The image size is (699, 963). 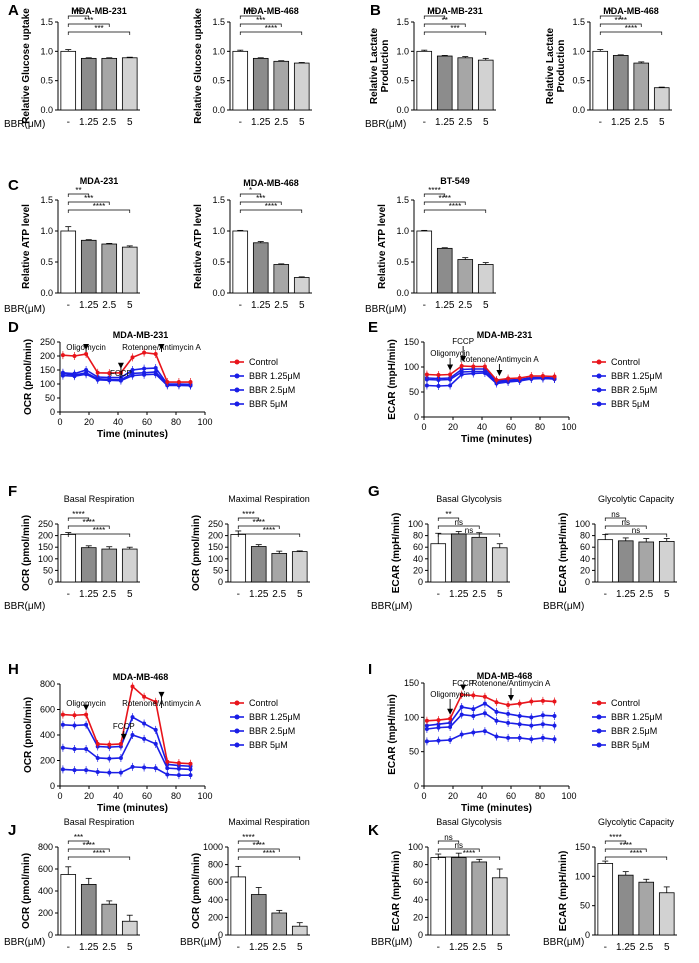 What do you see at coordinates (490, 736) in the screenshot?
I see `series-line` at bounding box center [490, 736].